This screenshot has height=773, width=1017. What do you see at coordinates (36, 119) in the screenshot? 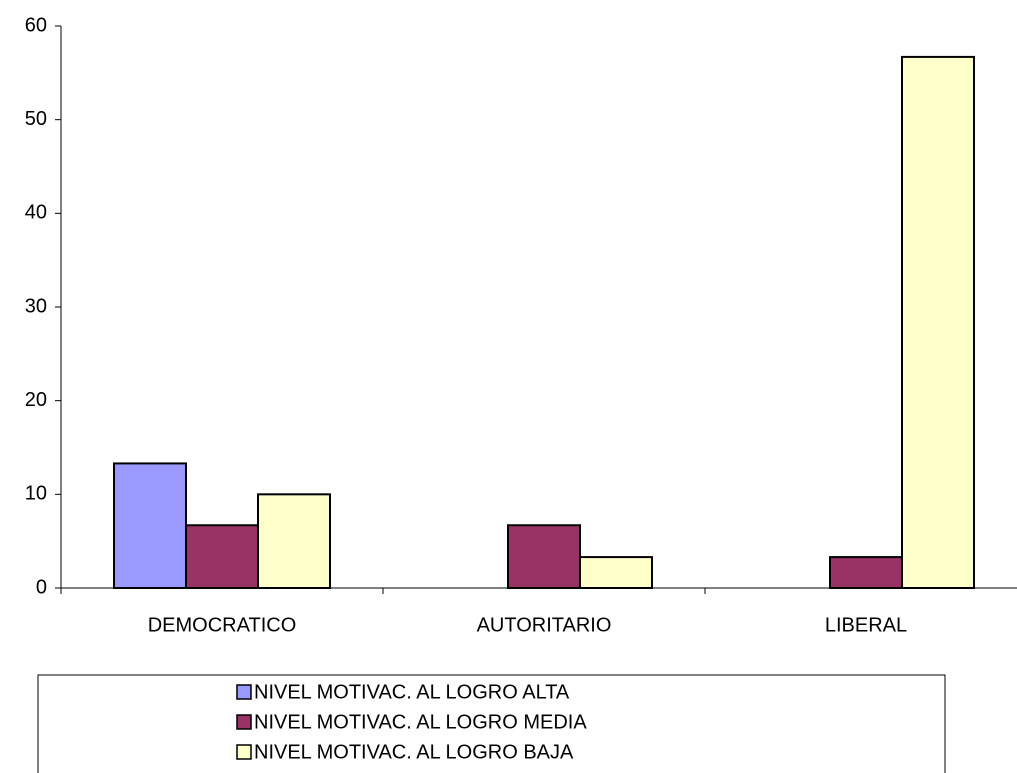
I see `y-tick-label: 50` at bounding box center [36, 119].